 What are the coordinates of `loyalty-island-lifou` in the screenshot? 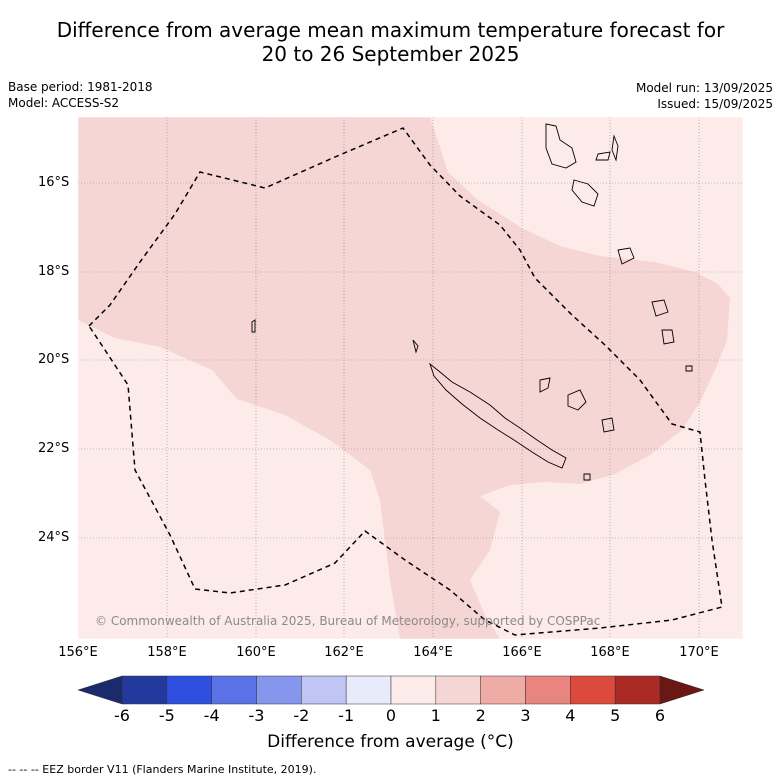 It's located at (577, 400).